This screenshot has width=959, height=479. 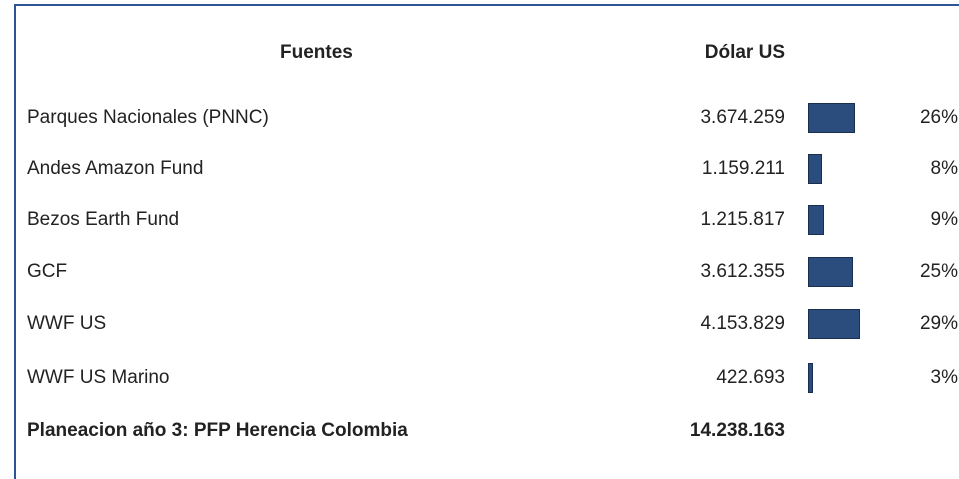 What do you see at coordinates (938, 323) in the screenshot?
I see `pct-label: 29%` at bounding box center [938, 323].